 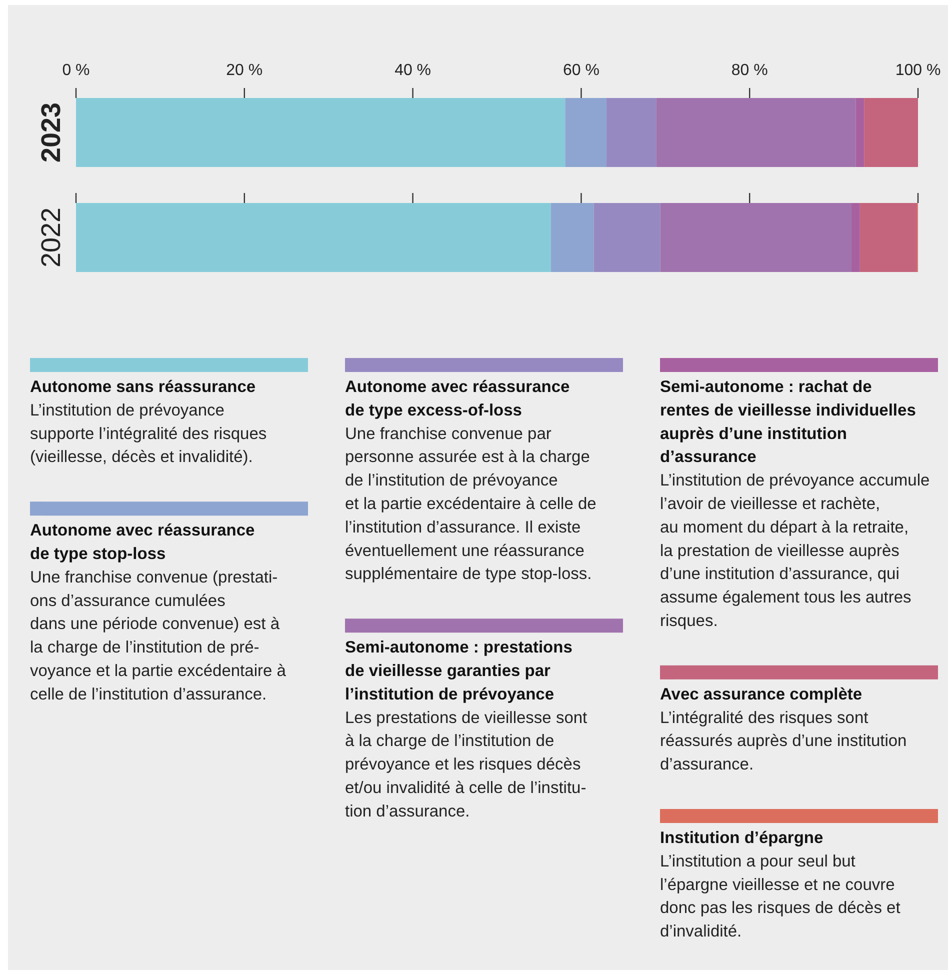 I want to click on legend-label: Avec assurance complète, so click(x=761, y=694).